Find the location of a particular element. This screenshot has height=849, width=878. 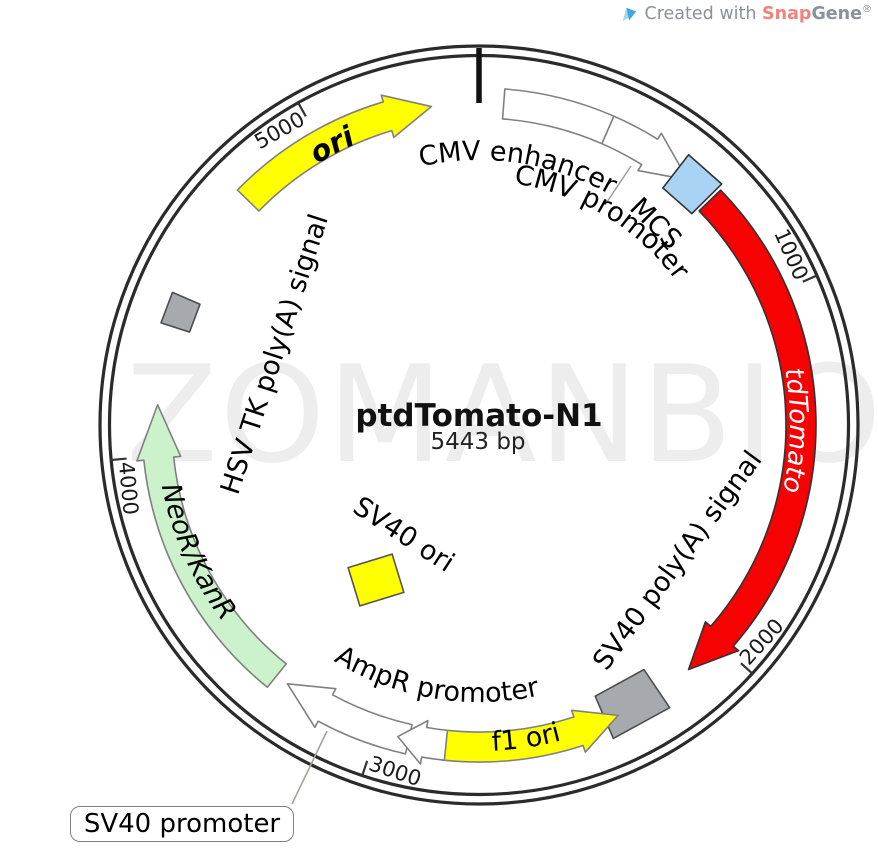

feature-ampr-promoter is located at coordinates (423, 742).